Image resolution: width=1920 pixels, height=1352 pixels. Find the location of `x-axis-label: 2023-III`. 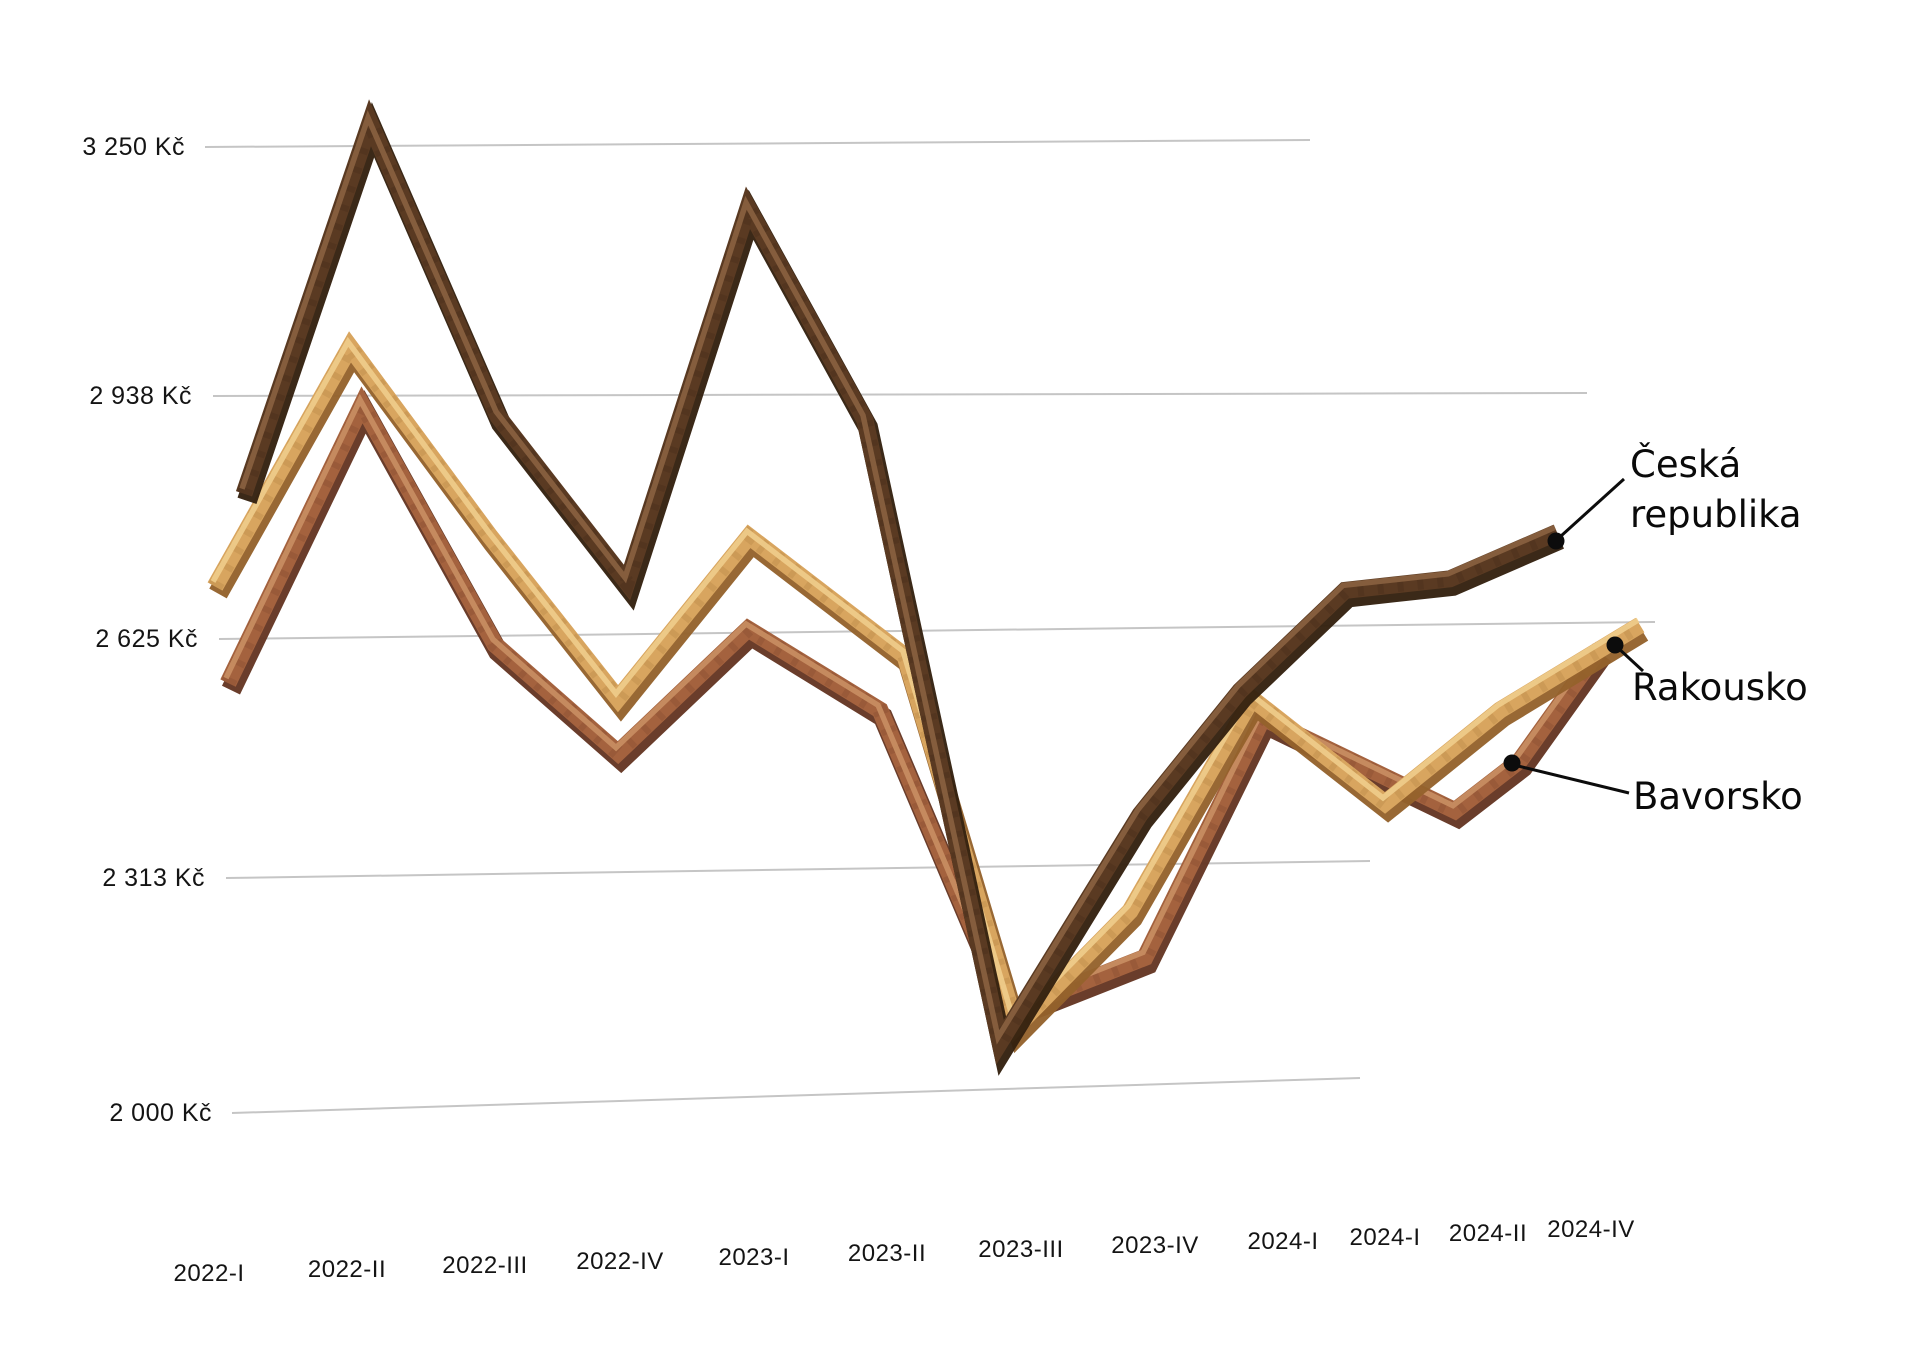

x-axis-label: 2023-III is located at coordinates (1021, 1249).